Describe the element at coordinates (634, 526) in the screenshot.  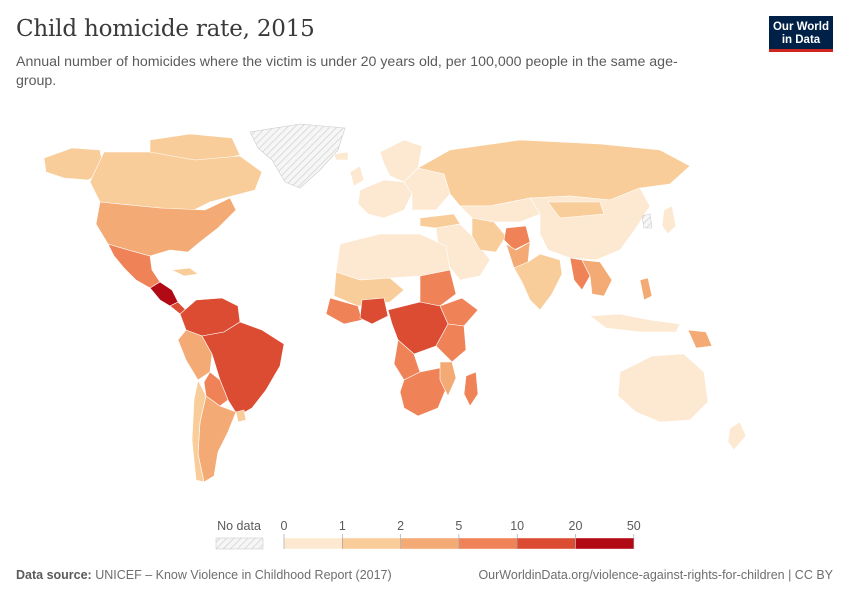
I see `legend-tick-label: 50` at that location.